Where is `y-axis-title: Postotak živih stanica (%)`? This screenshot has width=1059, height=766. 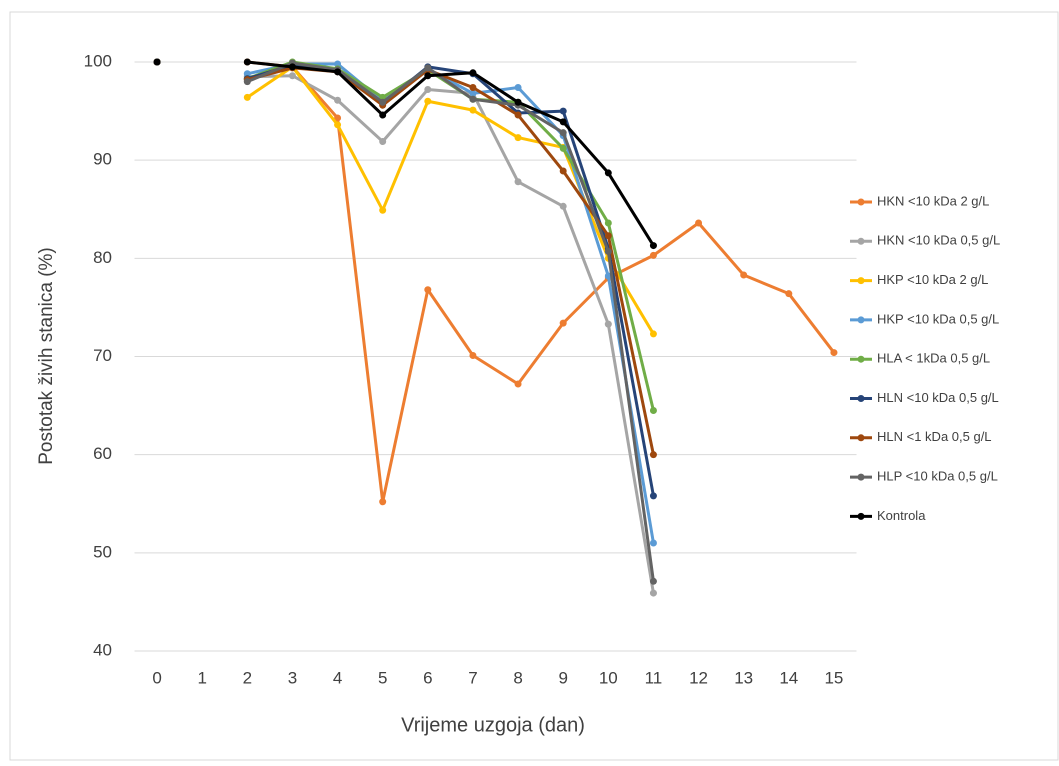 y-axis-title: Postotak živih stanica (%) is located at coordinates (46, 356).